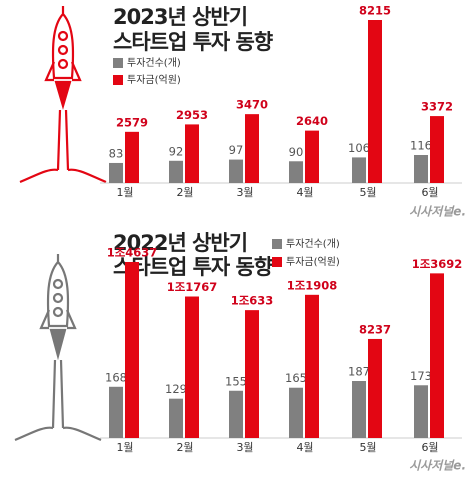 This screenshot has height=477, width=474. I want to click on value-label: 155, so click(236, 381).